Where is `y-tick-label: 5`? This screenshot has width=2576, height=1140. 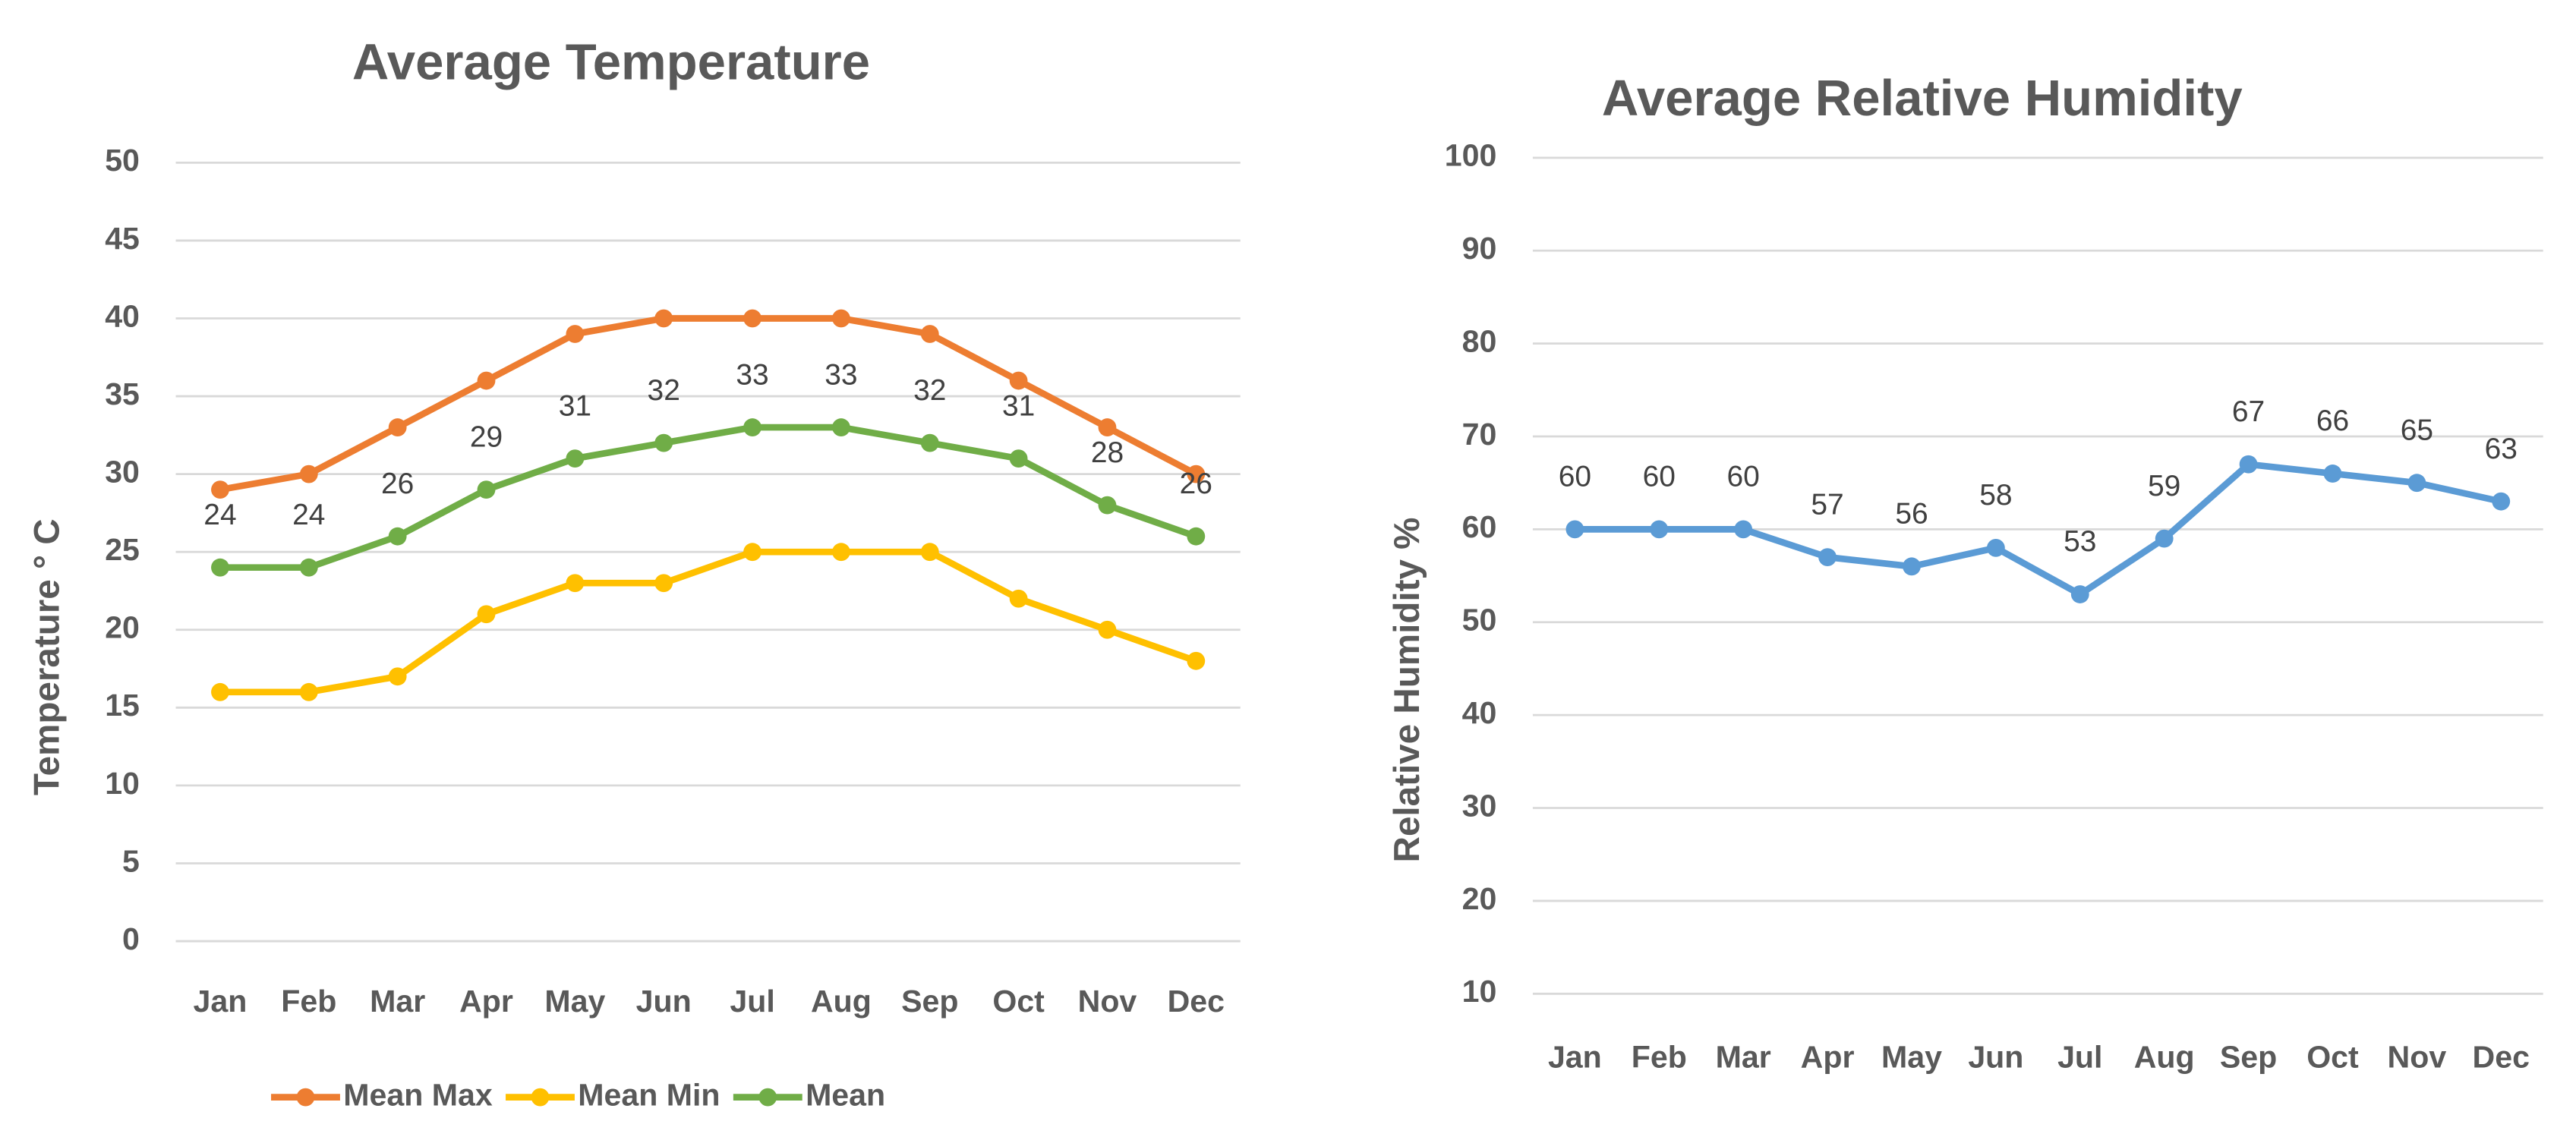
y-tick-label: 5 is located at coordinates (131, 860).